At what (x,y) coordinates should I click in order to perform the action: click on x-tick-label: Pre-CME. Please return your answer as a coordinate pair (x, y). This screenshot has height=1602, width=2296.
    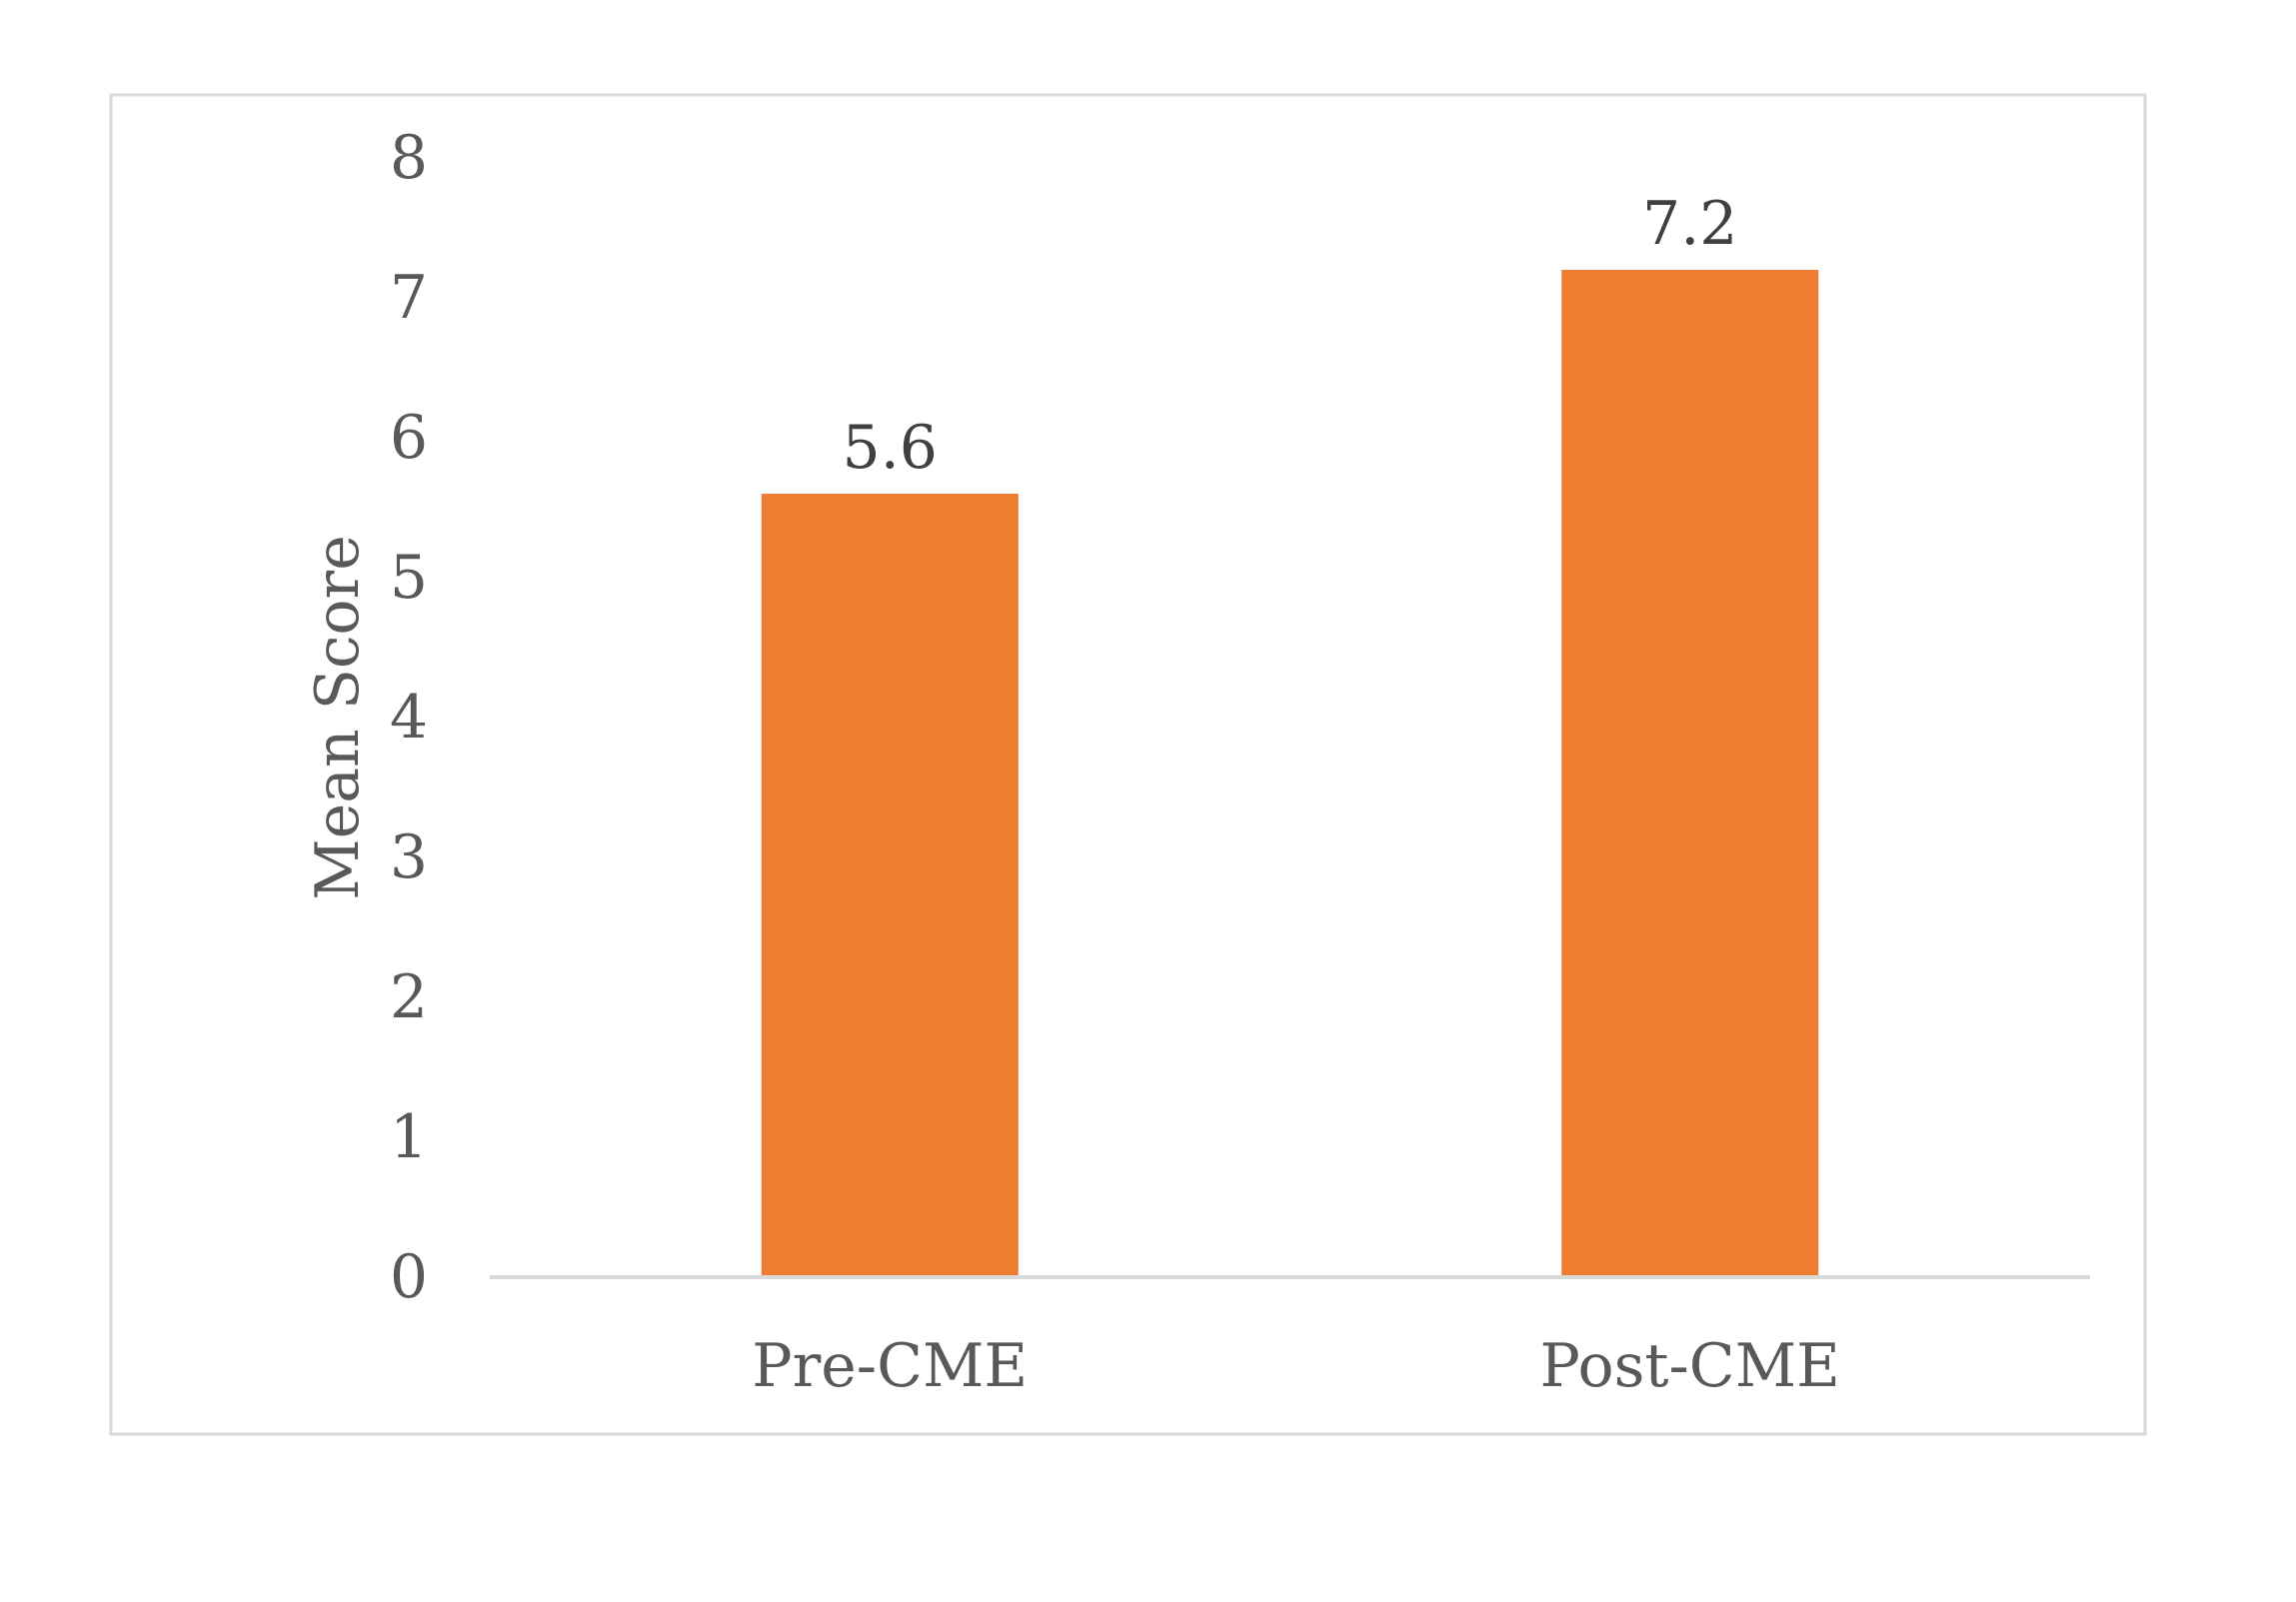
    Looking at the image, I should click on (890, 1366).